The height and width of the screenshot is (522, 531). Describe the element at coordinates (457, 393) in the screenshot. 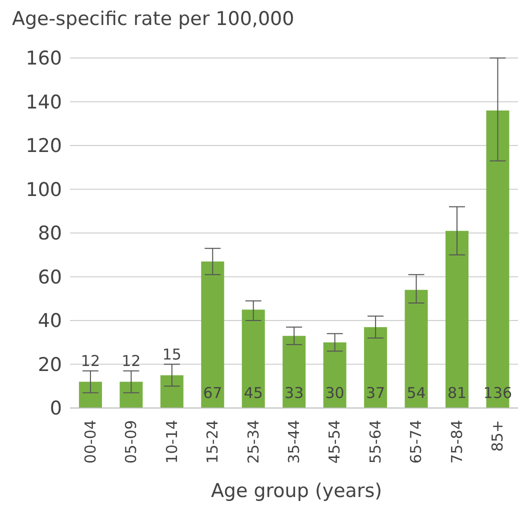

I see `data-label: 81` at that location.